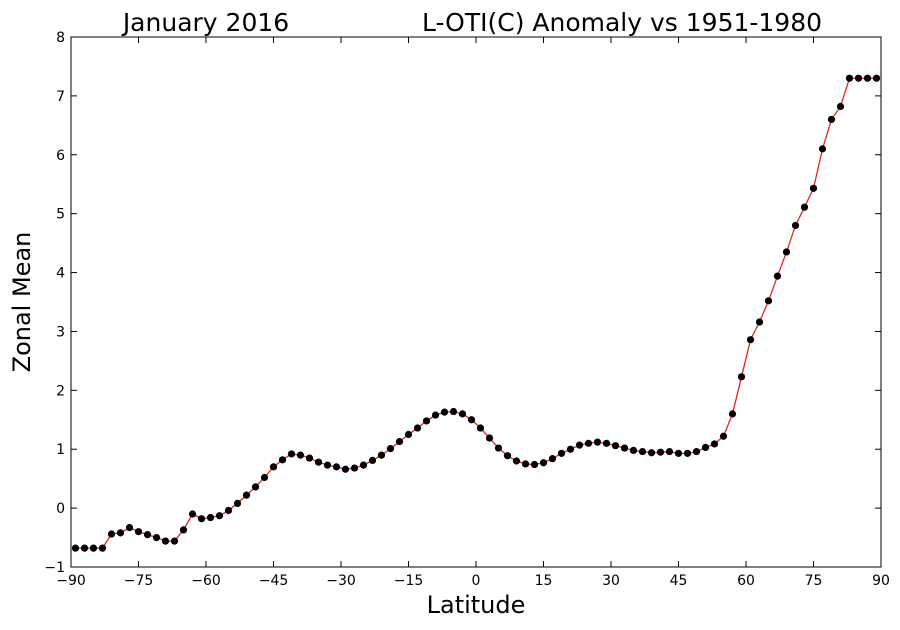 The width and height of the screenshot is (900, 630). Describe the element at coordinates (60, 97) in the screenshot. I see `y-tick-label: 7` at that location.